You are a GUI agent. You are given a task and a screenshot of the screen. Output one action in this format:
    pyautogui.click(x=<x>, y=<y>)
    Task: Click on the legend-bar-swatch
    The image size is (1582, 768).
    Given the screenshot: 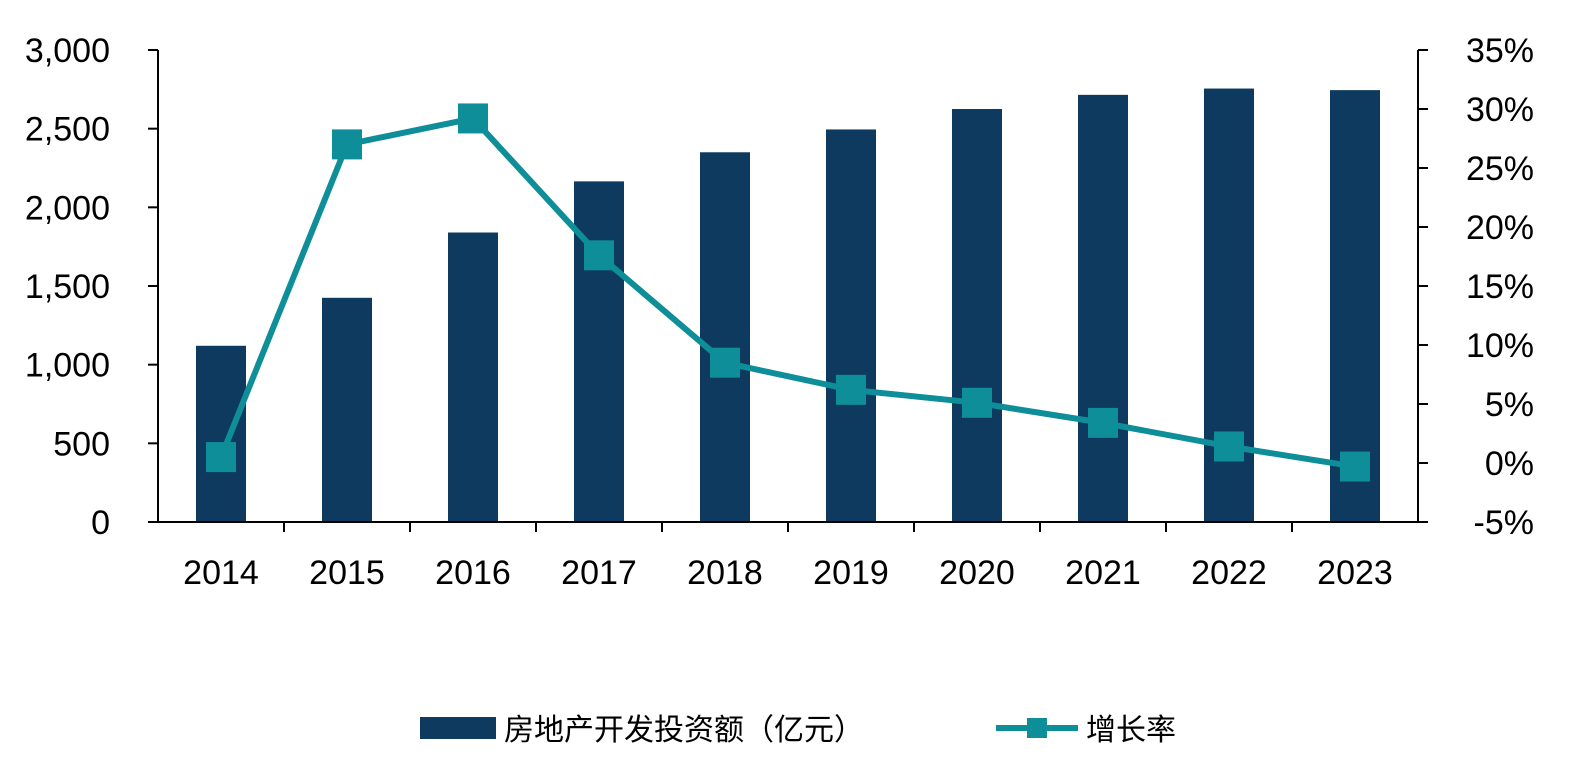 What is the action you would take?
    pyautogui.click(x=458, y=728)
    